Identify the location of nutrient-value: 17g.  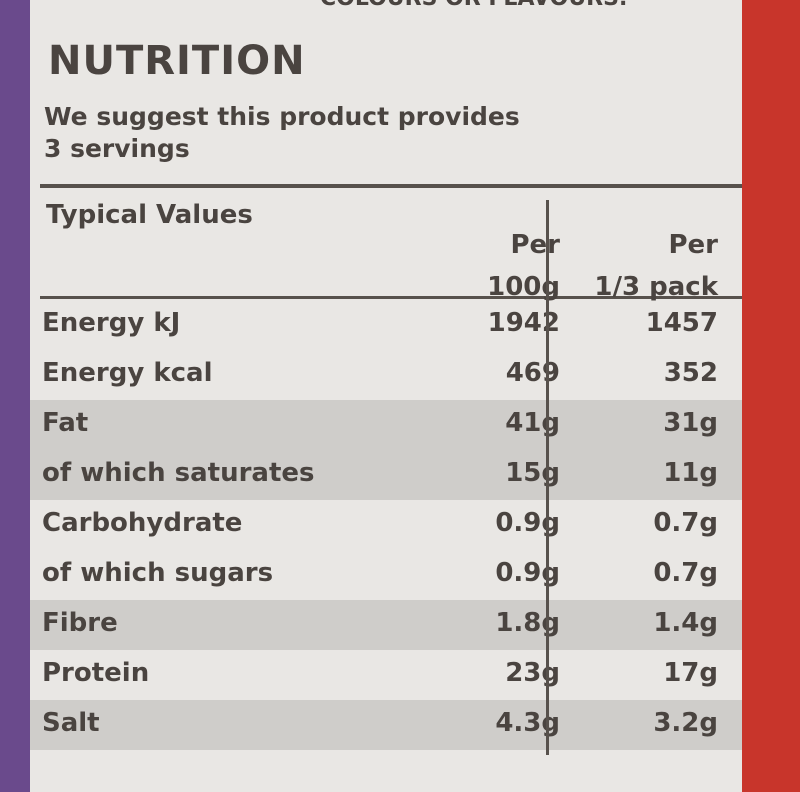
(690, 673).